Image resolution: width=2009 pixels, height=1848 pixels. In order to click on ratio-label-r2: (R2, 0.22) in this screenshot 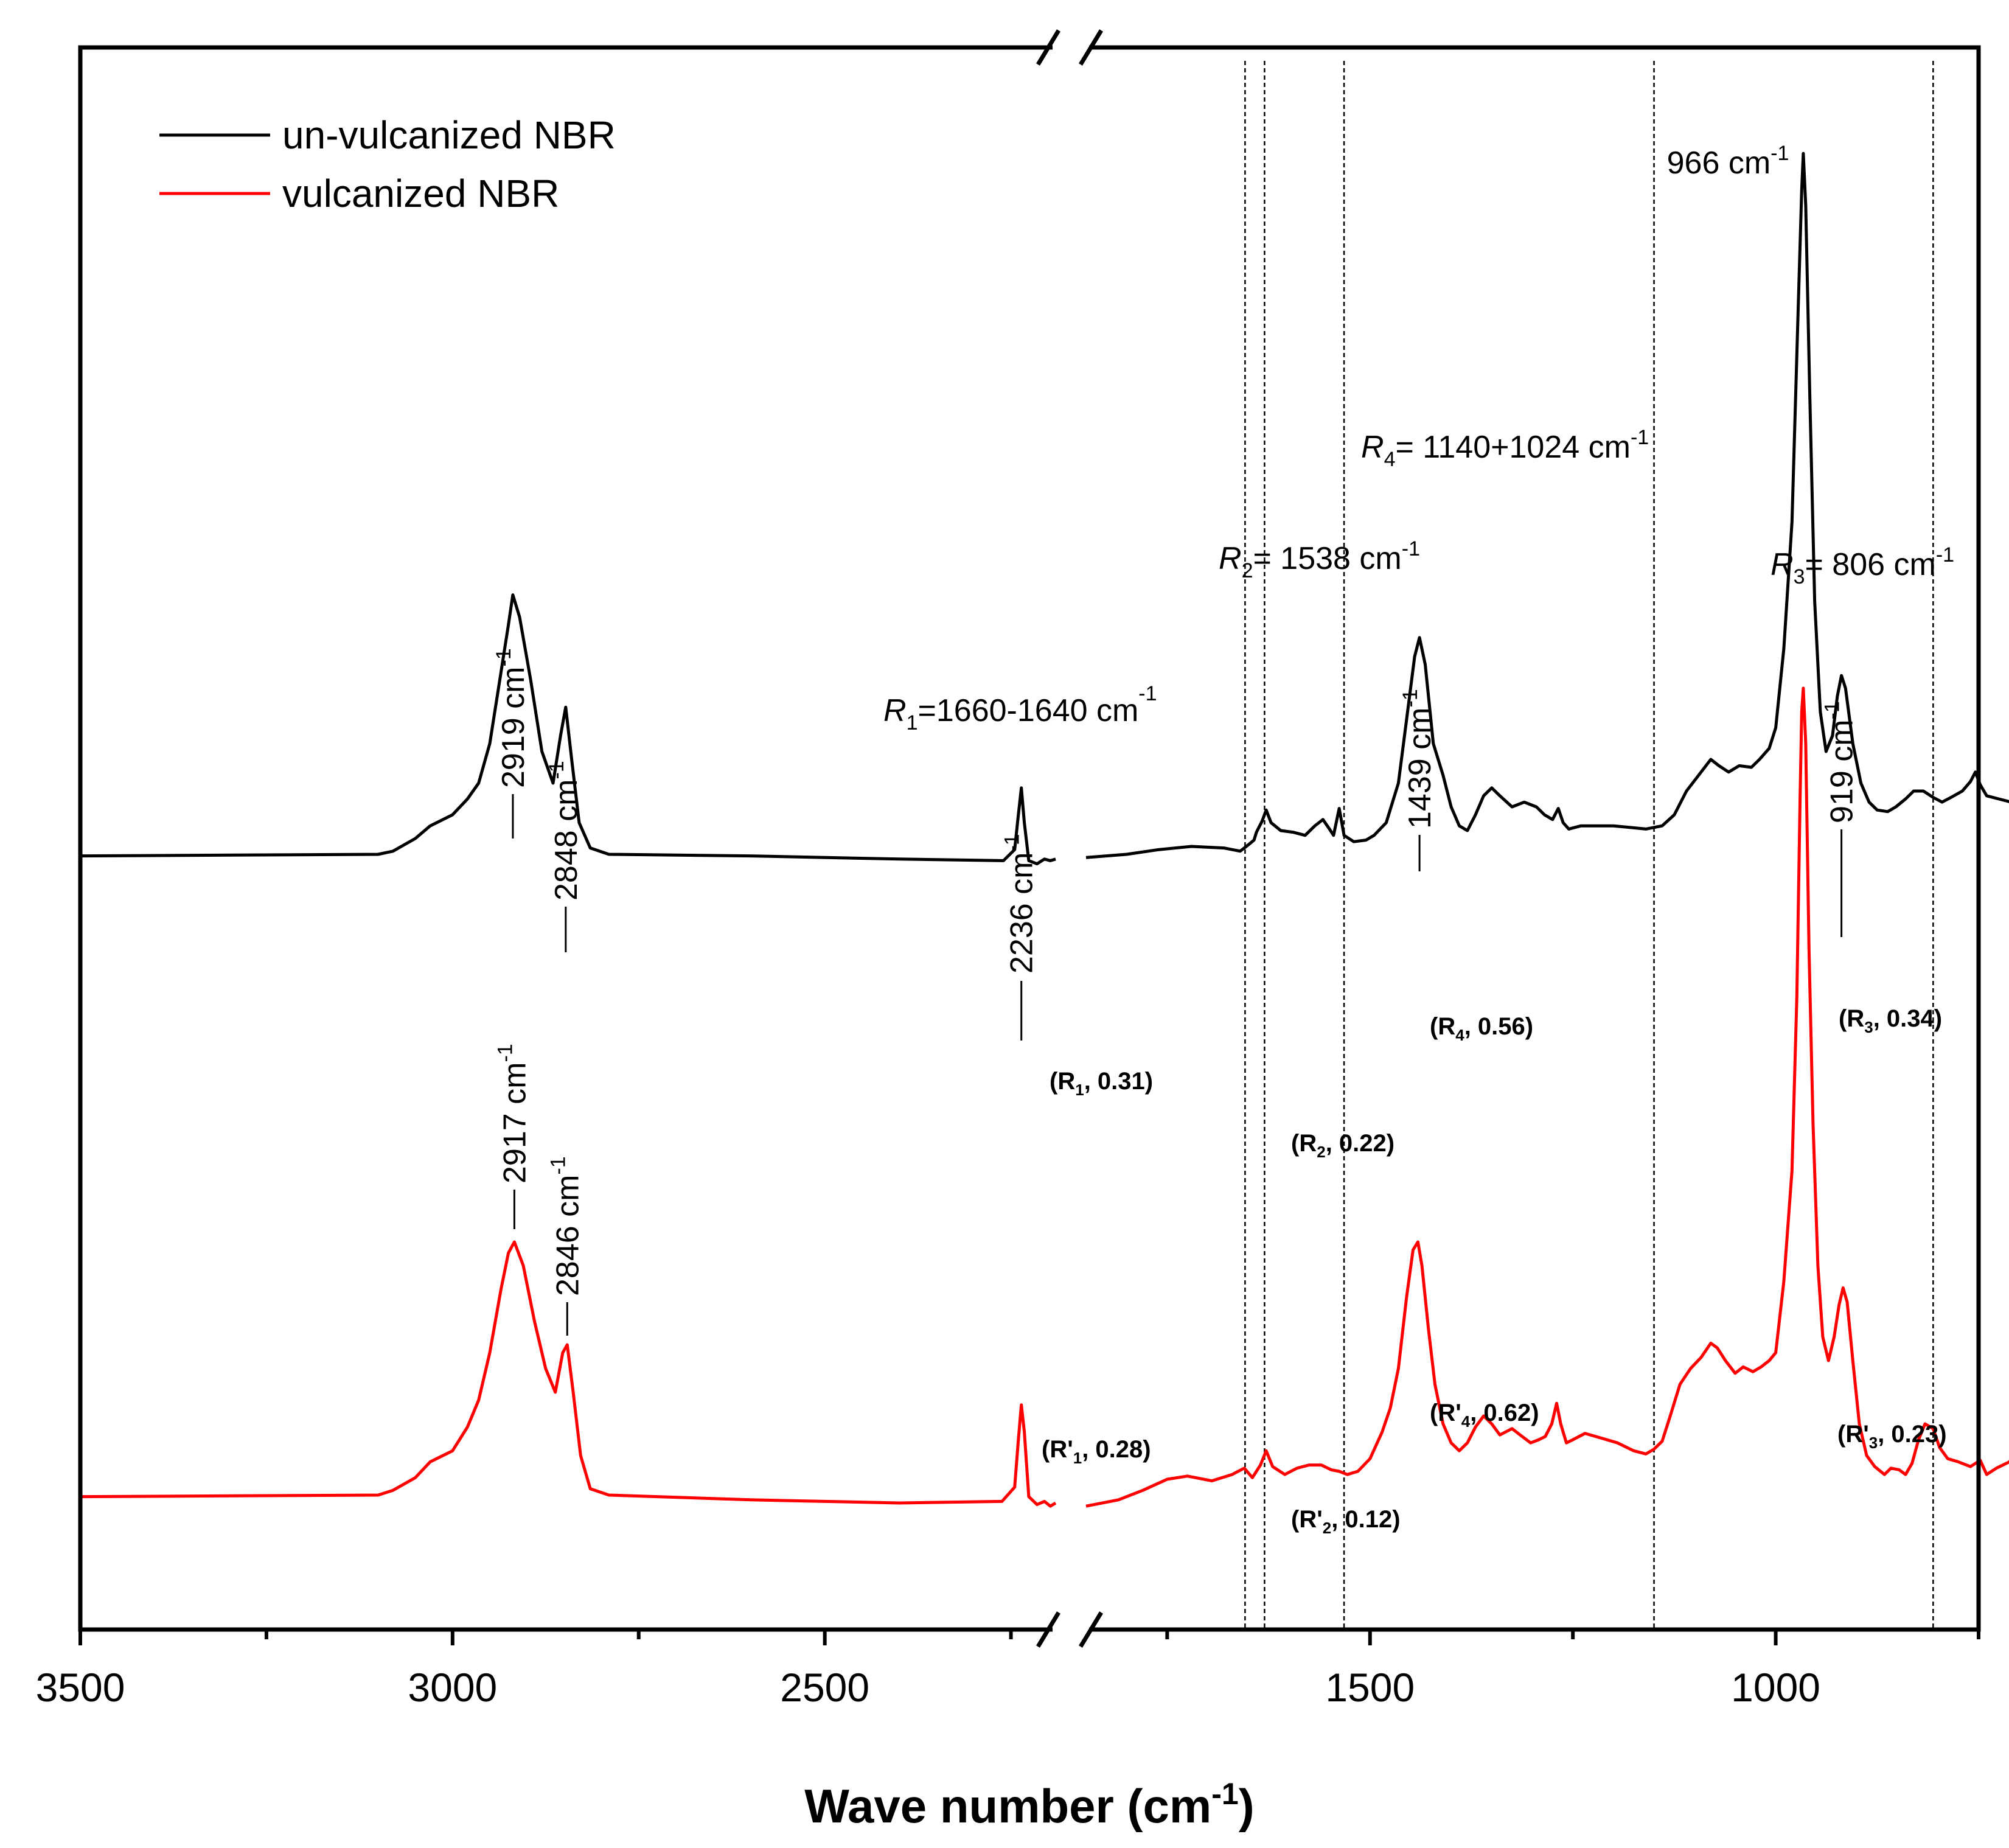, I will do `click(1342, 1145)`.